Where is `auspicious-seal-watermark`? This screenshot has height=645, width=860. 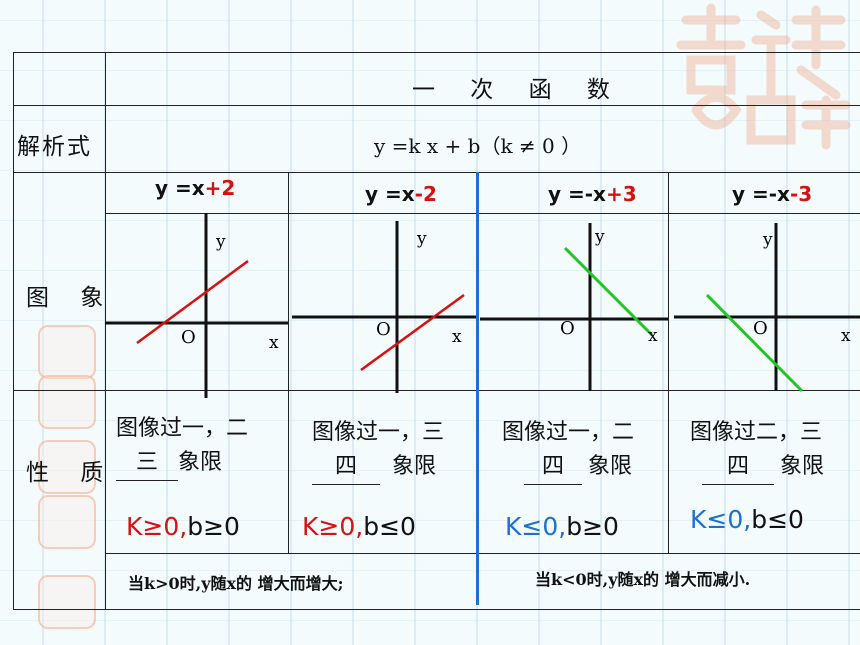
auspicious-seal-watermark is located at coordinates (763, 76).